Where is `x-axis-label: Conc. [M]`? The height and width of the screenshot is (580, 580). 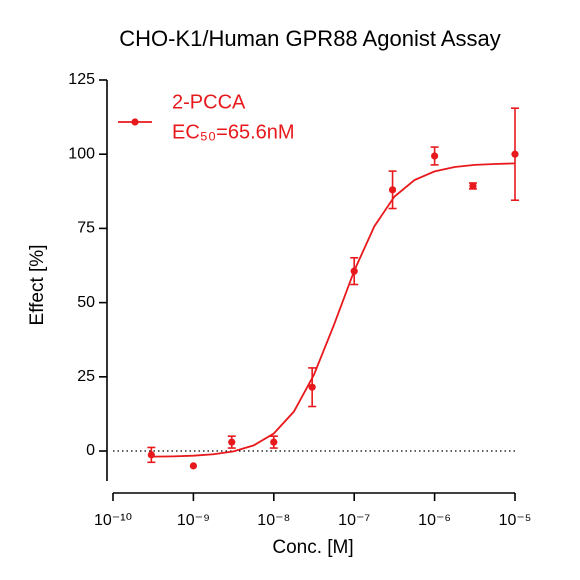 x-axis-label: Conc. [M] is located at coordinates (312, 547).